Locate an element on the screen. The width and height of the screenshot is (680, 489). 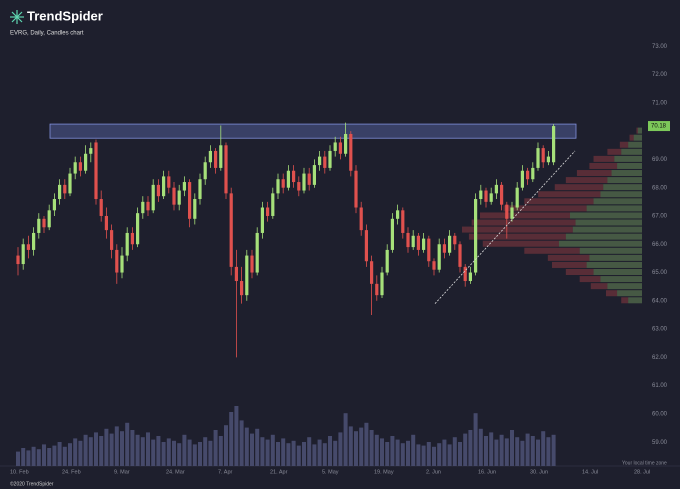
logo-icon is located at coordinates (17, 17).